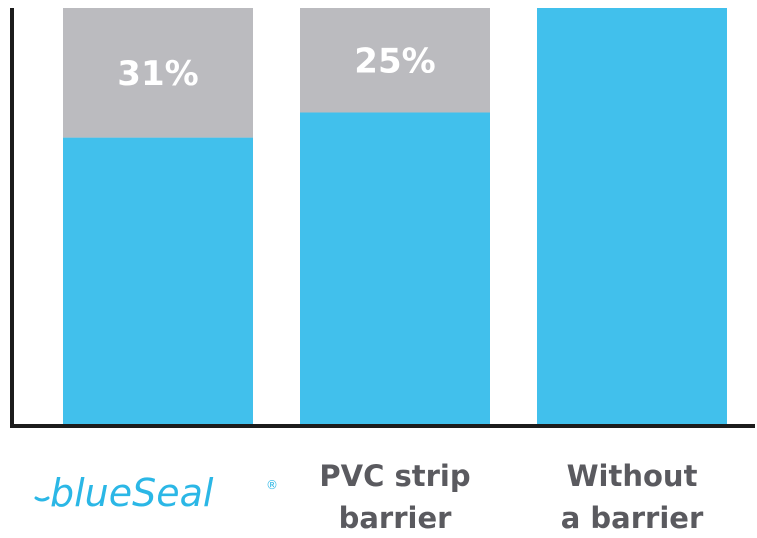 This screenshot has width=757, height=538. What do you see at coordinates (132, 493) in the screenshot?
I see `category-label-0: blueSeal` at bounding box center [132, 493].